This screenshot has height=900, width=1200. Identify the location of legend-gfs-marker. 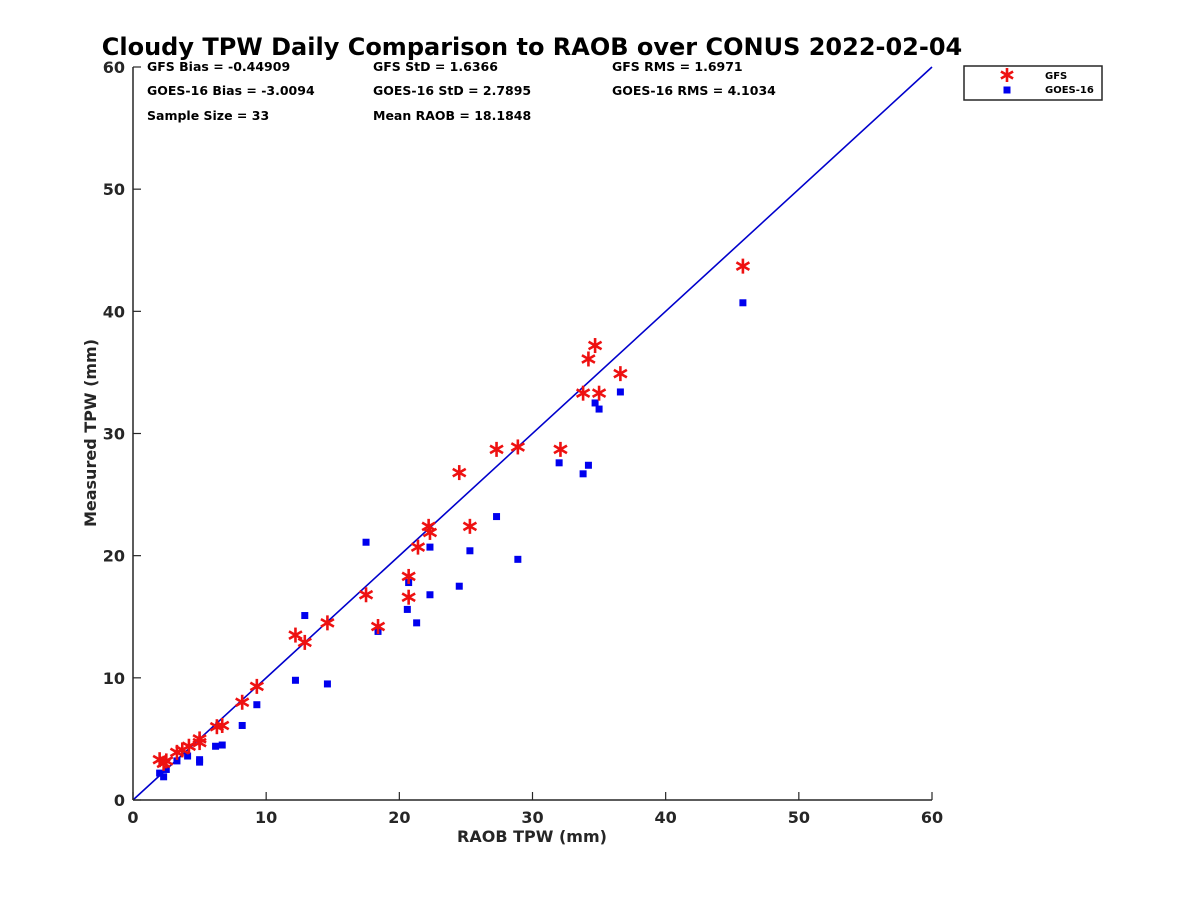
(1007, 75).